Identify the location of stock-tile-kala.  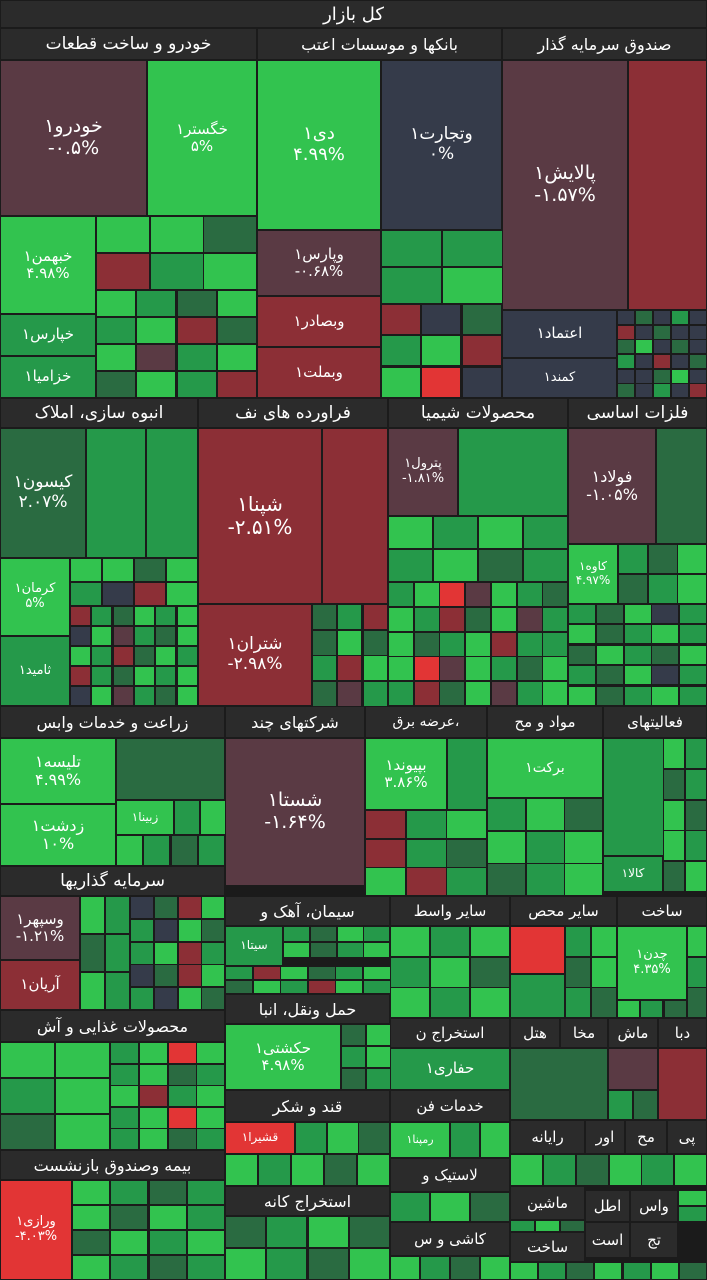
(633, 874).